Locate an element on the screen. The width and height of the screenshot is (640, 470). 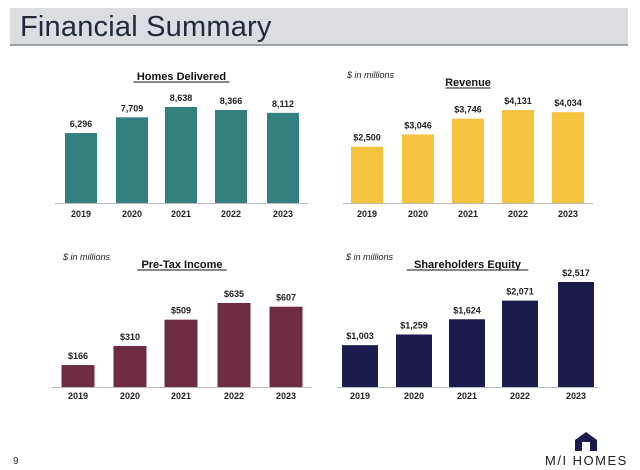
data-label: 7,709 is located at coordinates (132, 108).